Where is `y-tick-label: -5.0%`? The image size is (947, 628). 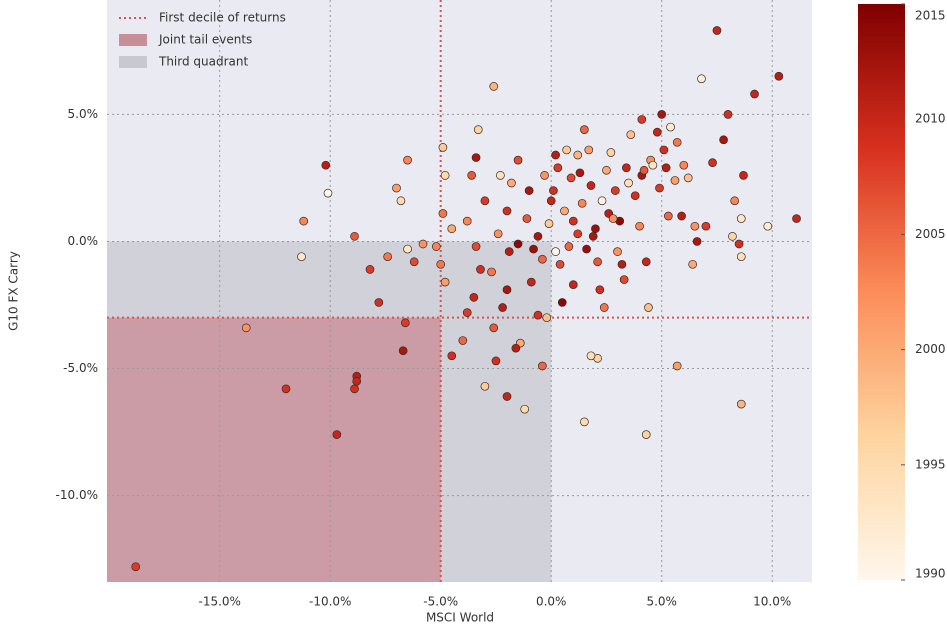
y-tick-label: -5.0% is located at coordinates (80, 368).